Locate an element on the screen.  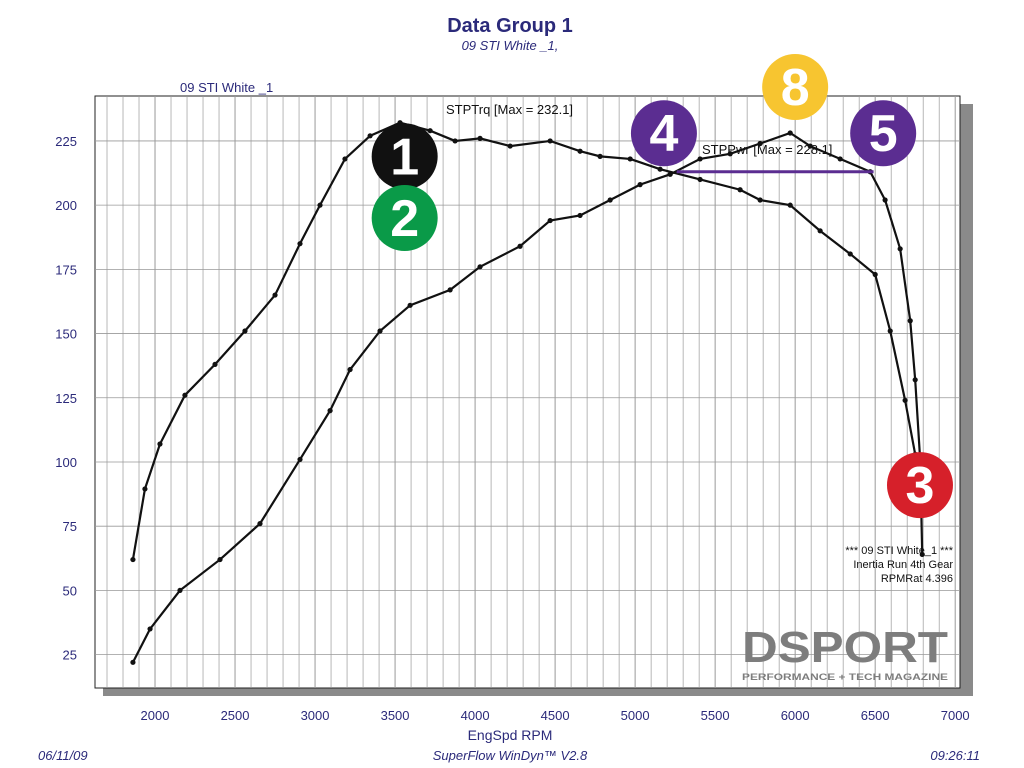
y-tick-label: 200 is located at coordinates (66, 205).